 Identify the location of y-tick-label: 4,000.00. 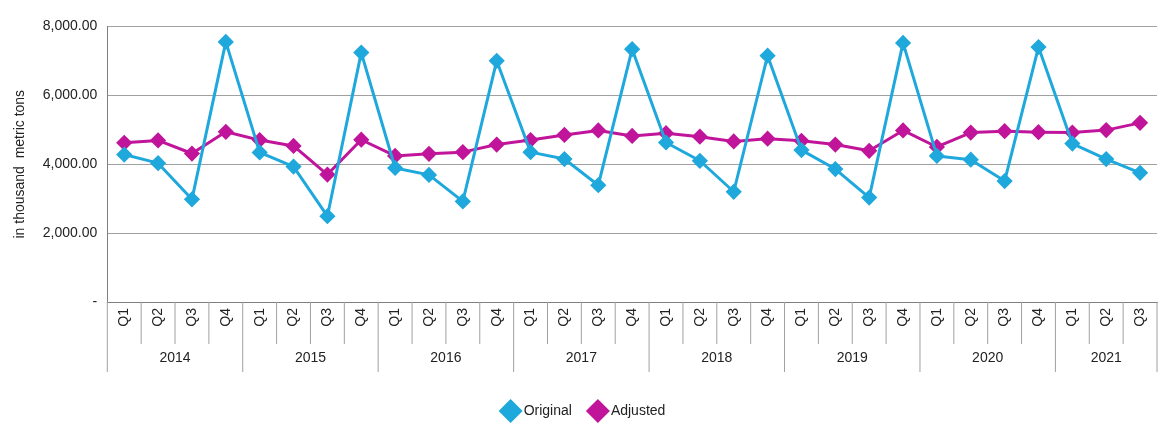
(70, 163).